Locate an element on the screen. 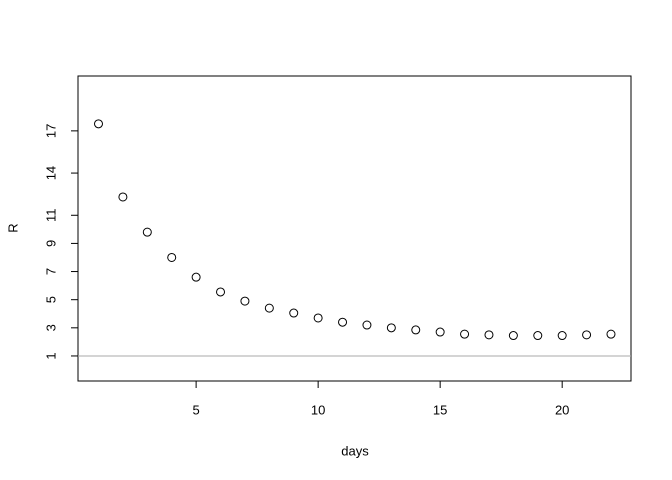 This screenshot has height=480, width=672. x-tick-label: 10 is located at coordinates (318, 409).